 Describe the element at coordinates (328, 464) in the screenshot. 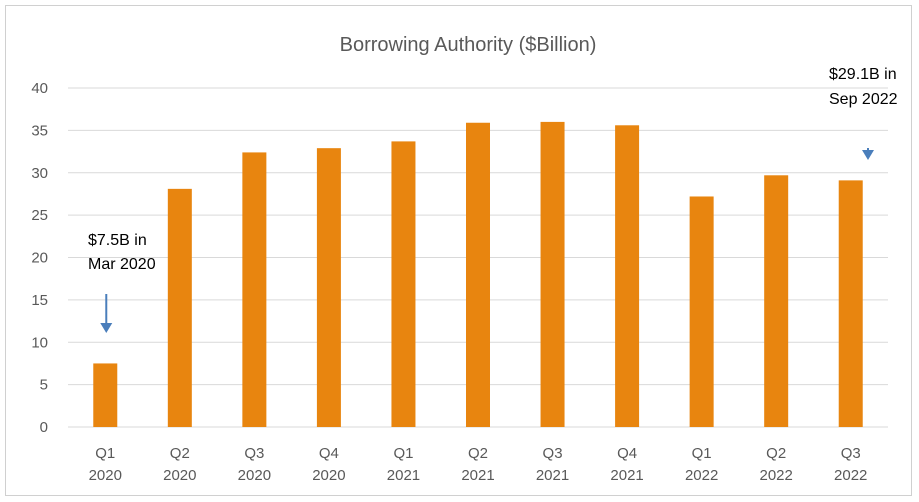

I see `x-tick-label: Q4 2020` at that location.